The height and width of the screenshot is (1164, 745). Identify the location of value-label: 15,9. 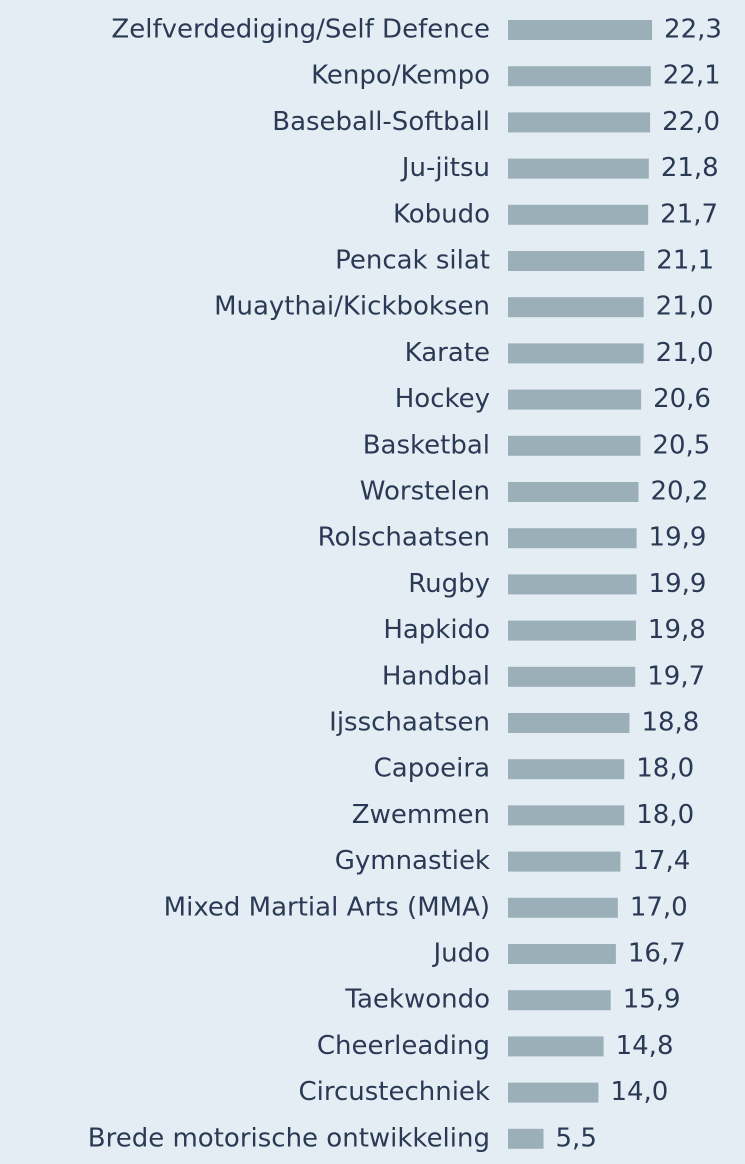
(652, 1000).